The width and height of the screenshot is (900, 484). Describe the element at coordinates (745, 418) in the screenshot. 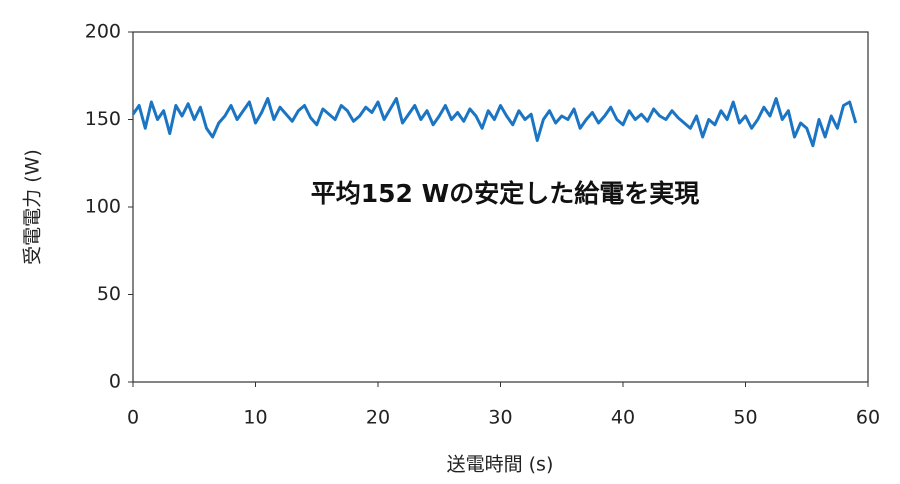

I see `x-tick-label: 50` at that location.